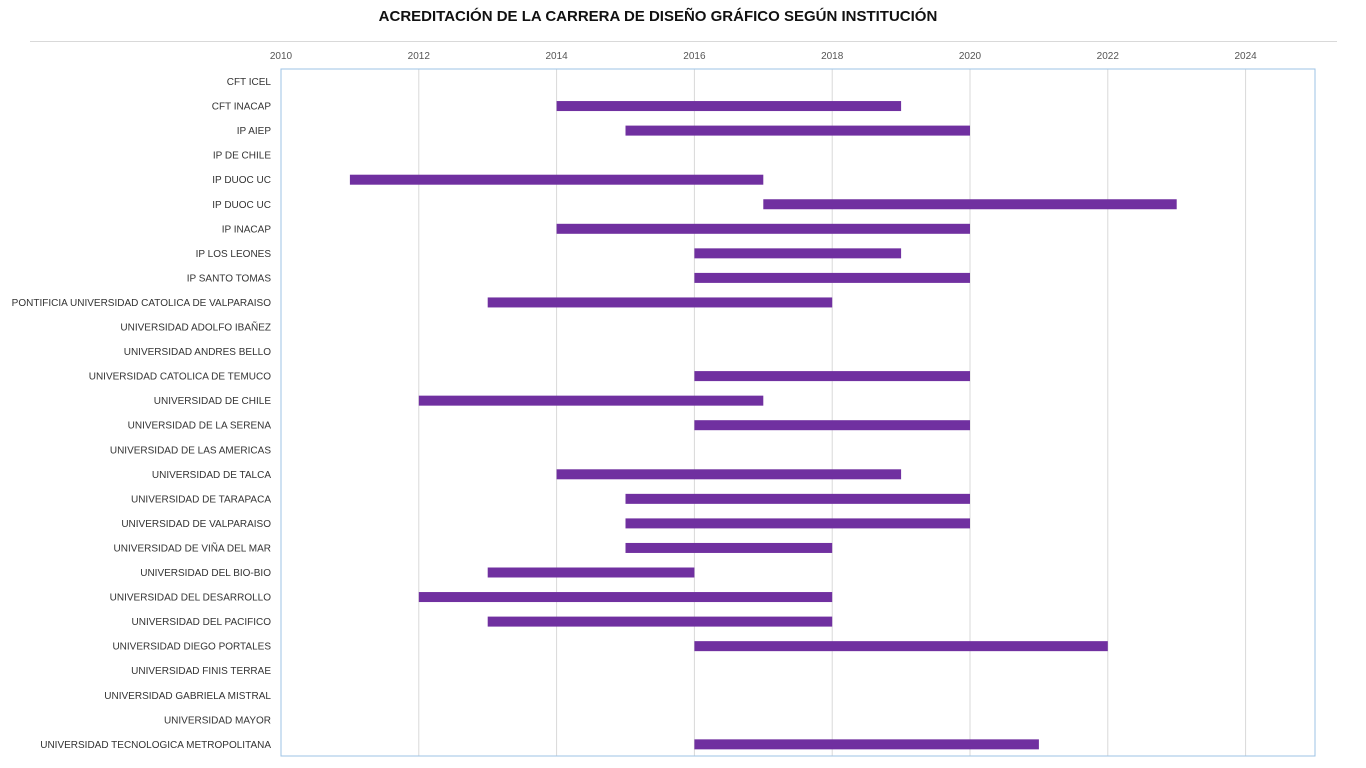  What do you see at coordinates (254, 131) in the screenshot?
I see `category-label: IP AIEP` at bounding box center [254, 131].